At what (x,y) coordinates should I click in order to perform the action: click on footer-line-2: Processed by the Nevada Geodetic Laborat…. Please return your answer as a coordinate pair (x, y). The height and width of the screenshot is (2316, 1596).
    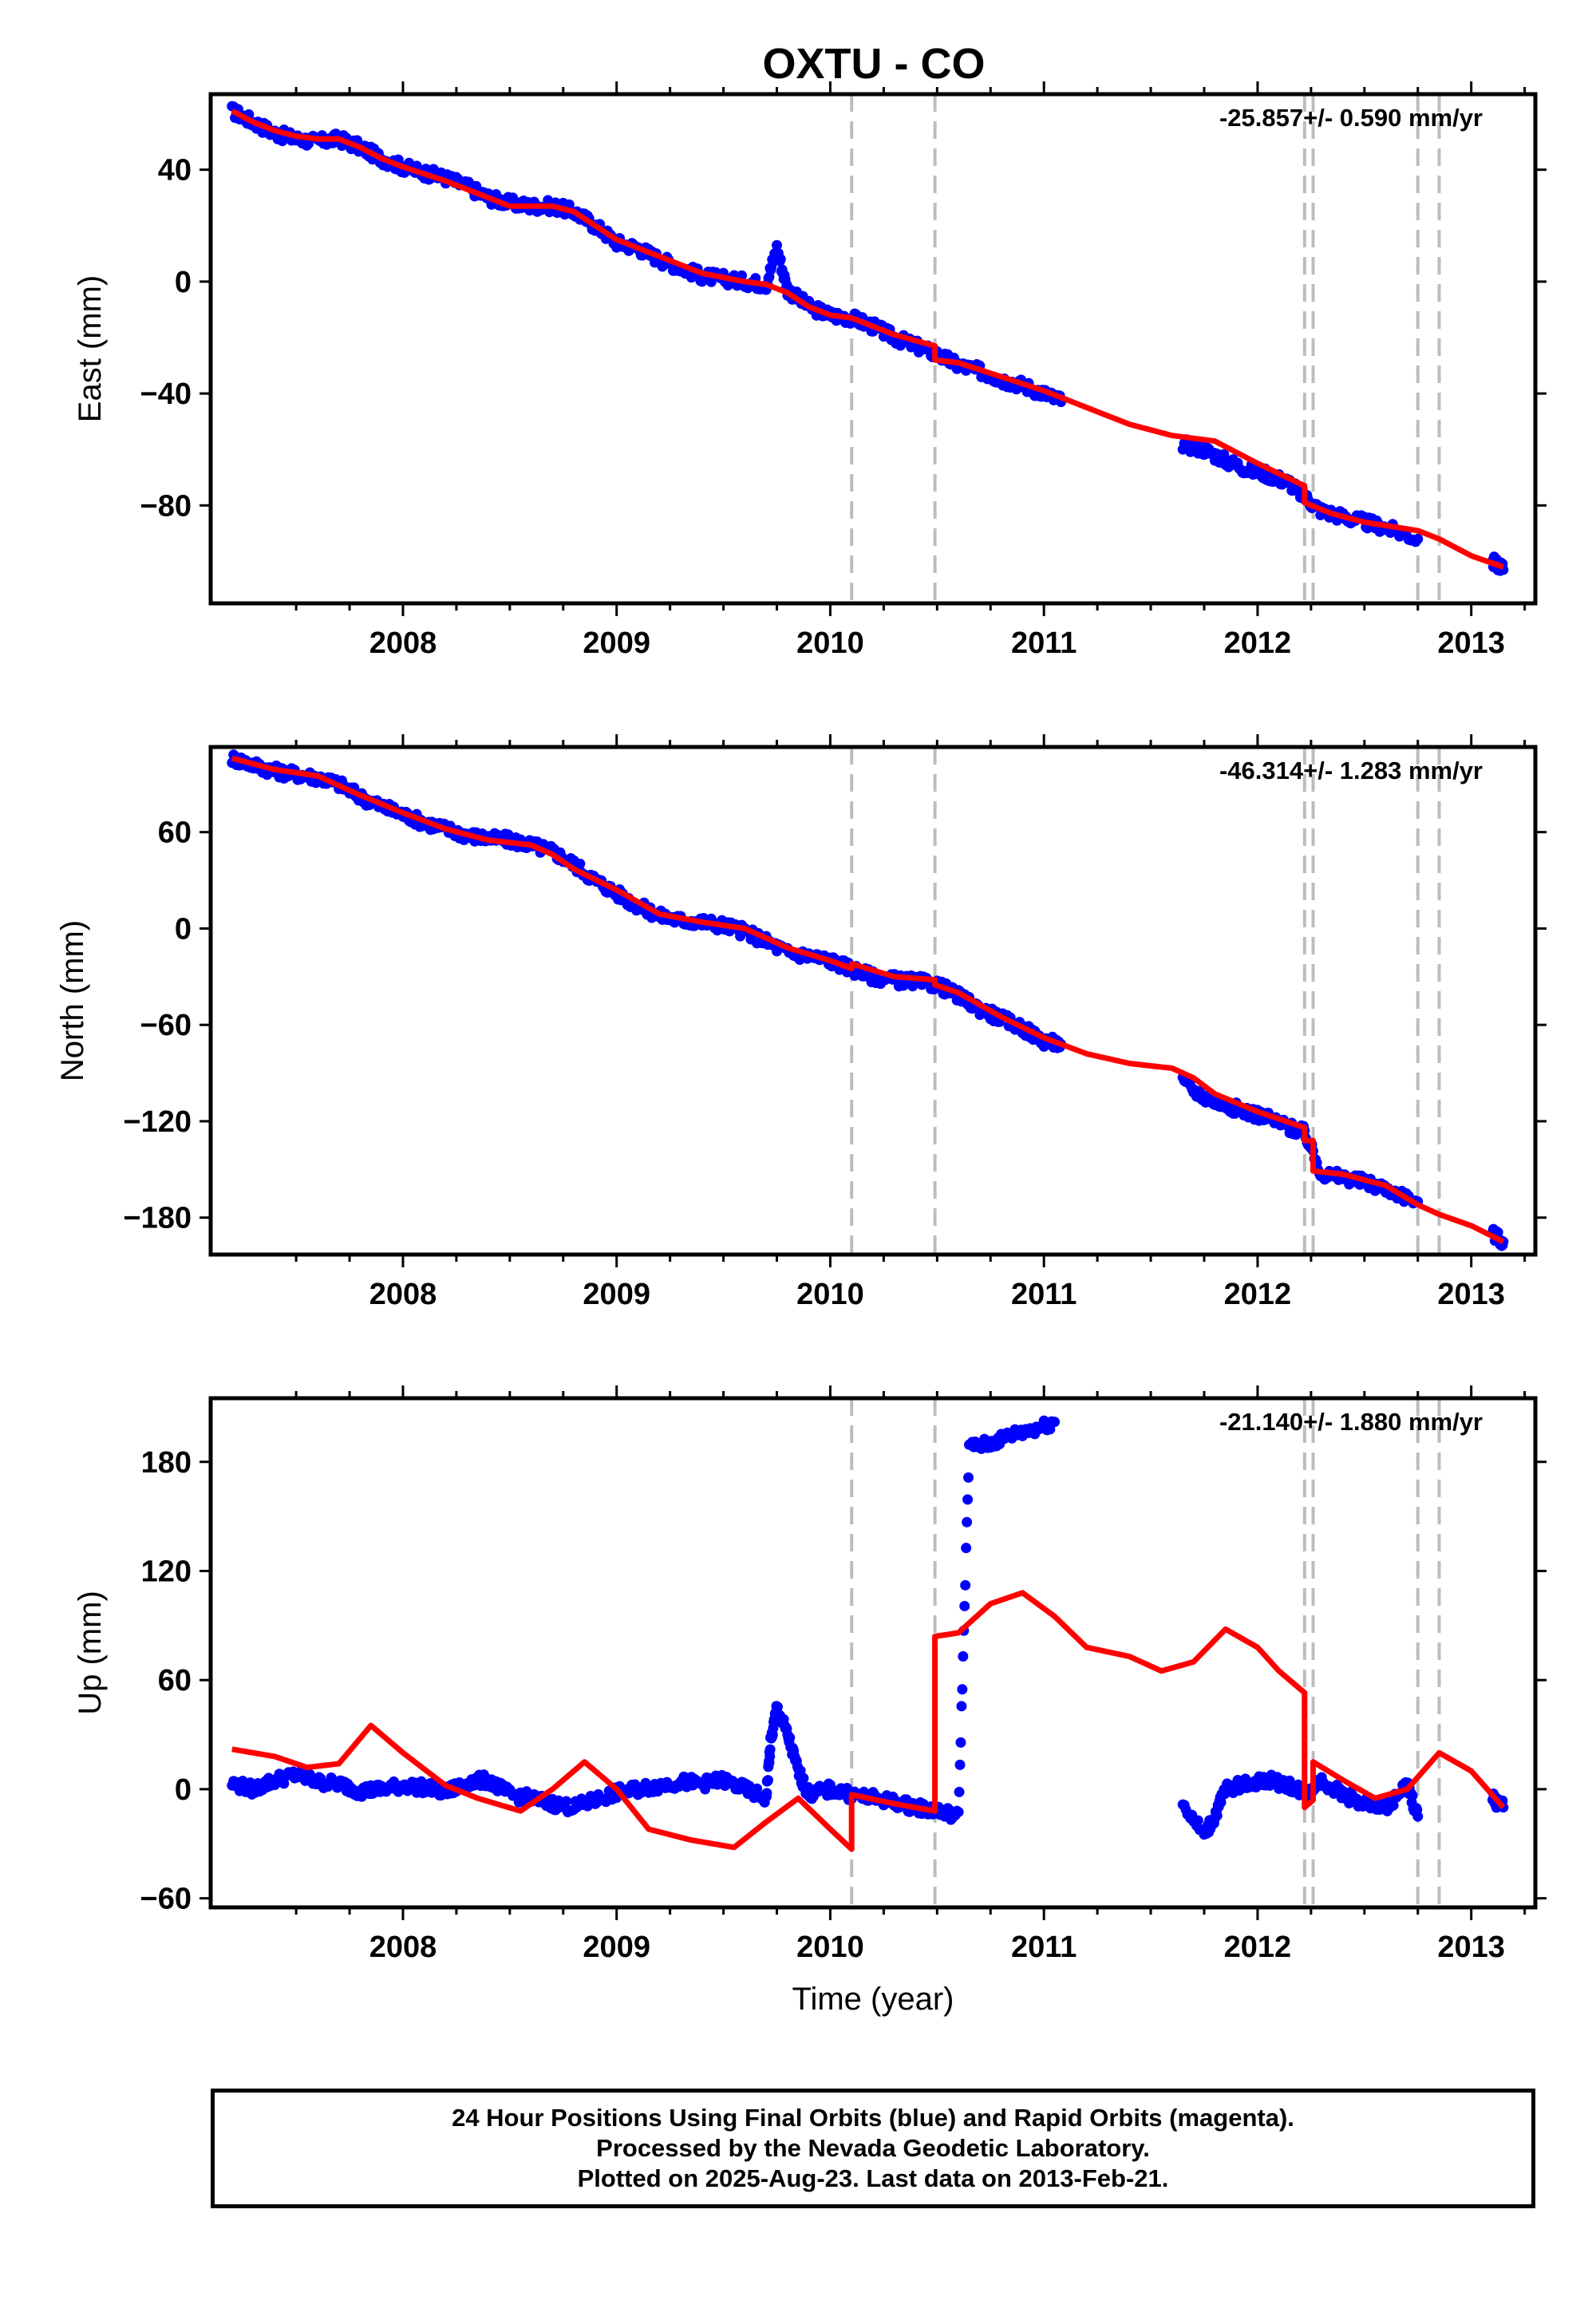
    Looking at the image, I should click on (873, 2148).